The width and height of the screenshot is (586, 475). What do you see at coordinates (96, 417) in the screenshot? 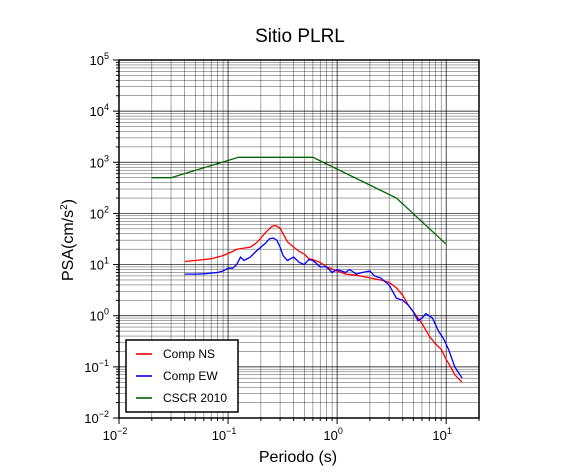
I see `y-tick-label: 10⁻²` at bounding box center [96, 417].